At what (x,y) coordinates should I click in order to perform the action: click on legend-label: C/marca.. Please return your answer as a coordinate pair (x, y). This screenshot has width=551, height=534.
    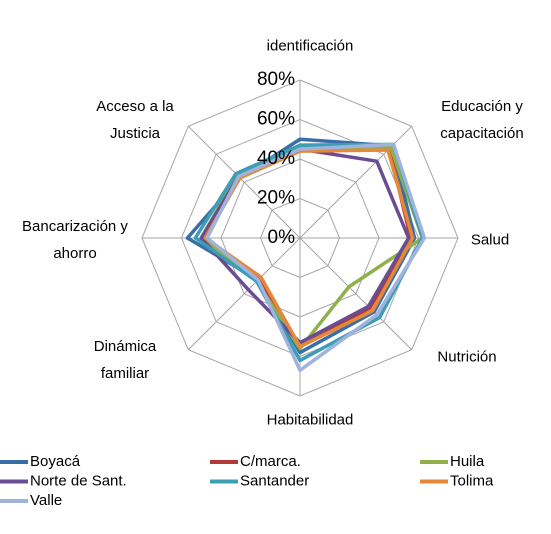
    Looking at the image, I should click on (270, 461).